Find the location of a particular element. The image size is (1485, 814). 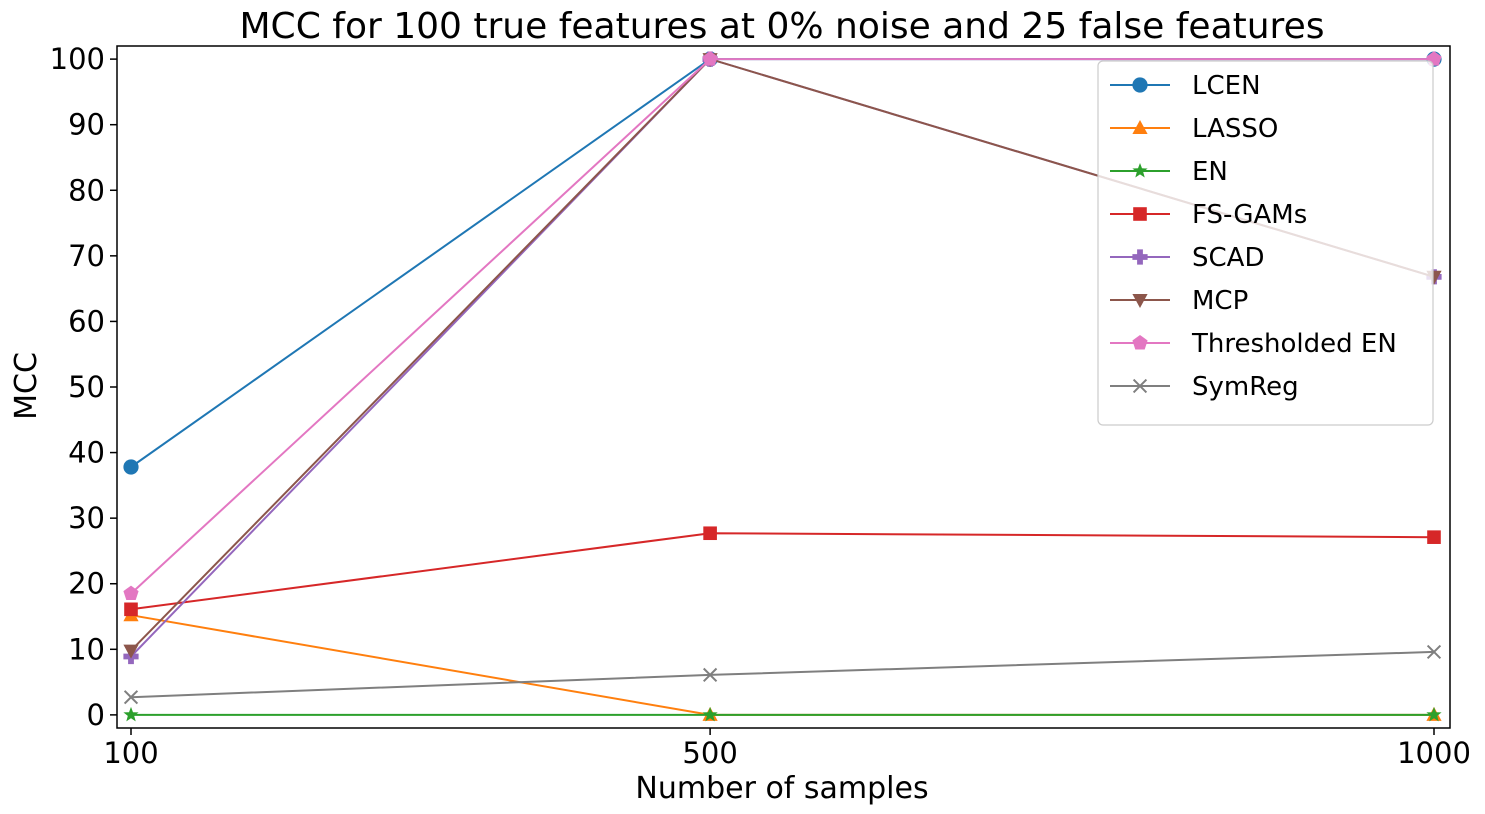

legend-label: SCAD is located at coordinates (1228, 258).